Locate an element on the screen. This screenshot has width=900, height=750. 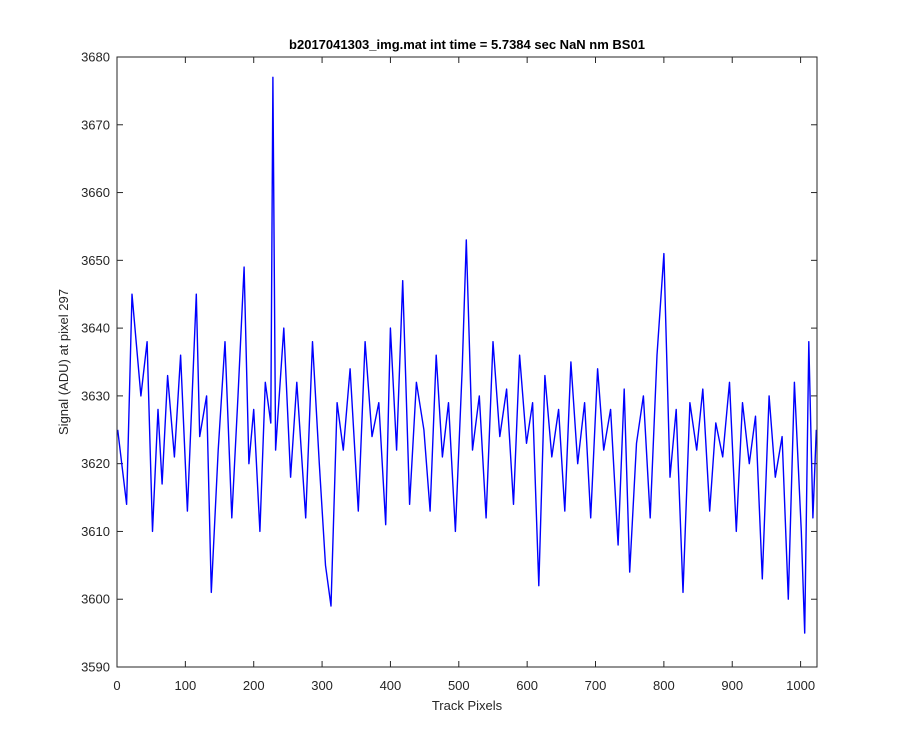
x-tick-label: 100 is located at coordinates (186, 685).